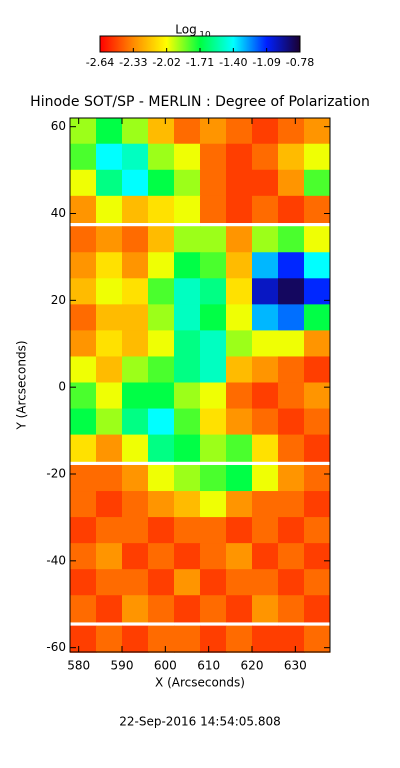  I want to click on y-tick-label: 60, so click(58, 126).